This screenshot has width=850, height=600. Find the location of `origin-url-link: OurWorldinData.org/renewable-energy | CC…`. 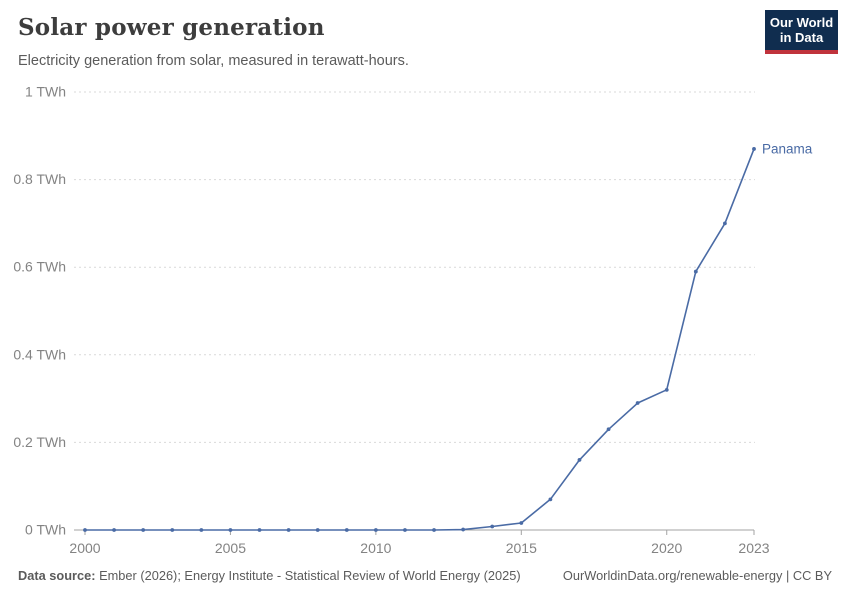

origin-url-link: OurWorldinData.org/renewable-energy | CC… is located at coordinates (697, 575).